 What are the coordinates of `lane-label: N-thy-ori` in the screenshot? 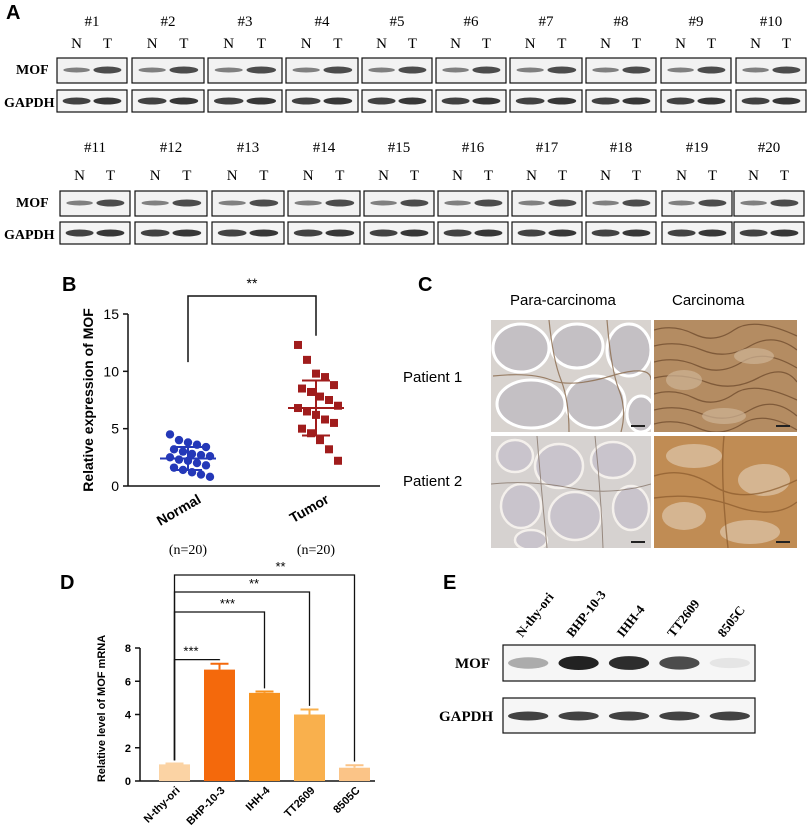 It's located at (535, 614).